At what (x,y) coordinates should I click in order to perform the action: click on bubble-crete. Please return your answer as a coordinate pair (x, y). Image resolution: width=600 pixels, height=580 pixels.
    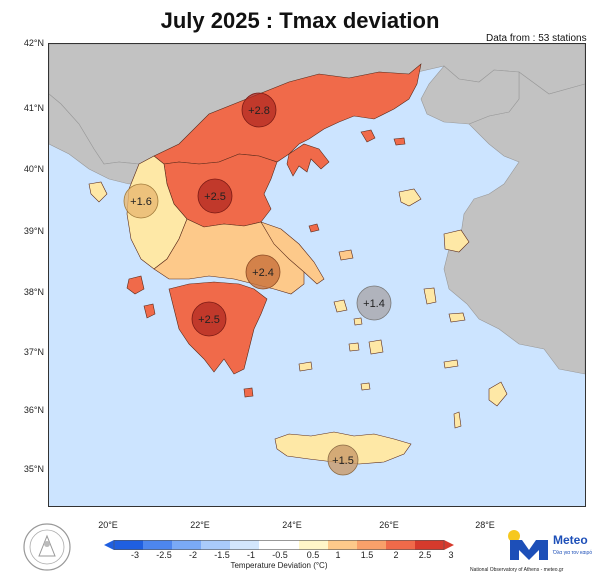
    Looking at the image, I should click on (343, 460).